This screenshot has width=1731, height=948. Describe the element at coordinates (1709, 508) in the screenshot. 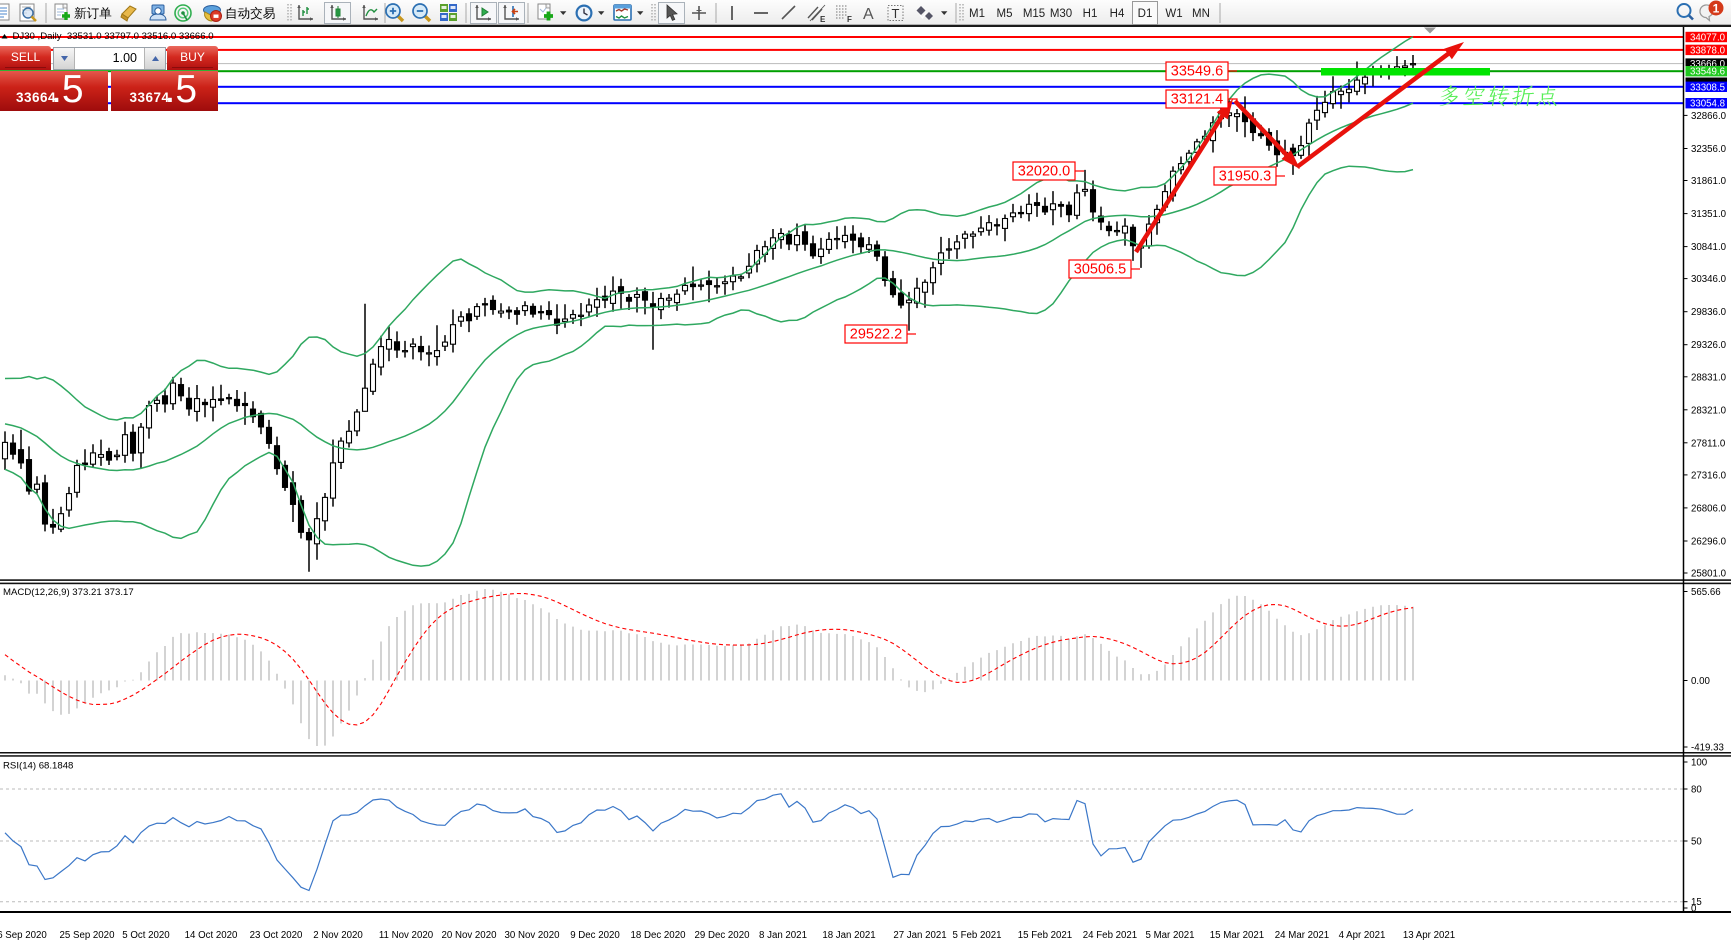

I see `svg-text: 26806.0` at that location.